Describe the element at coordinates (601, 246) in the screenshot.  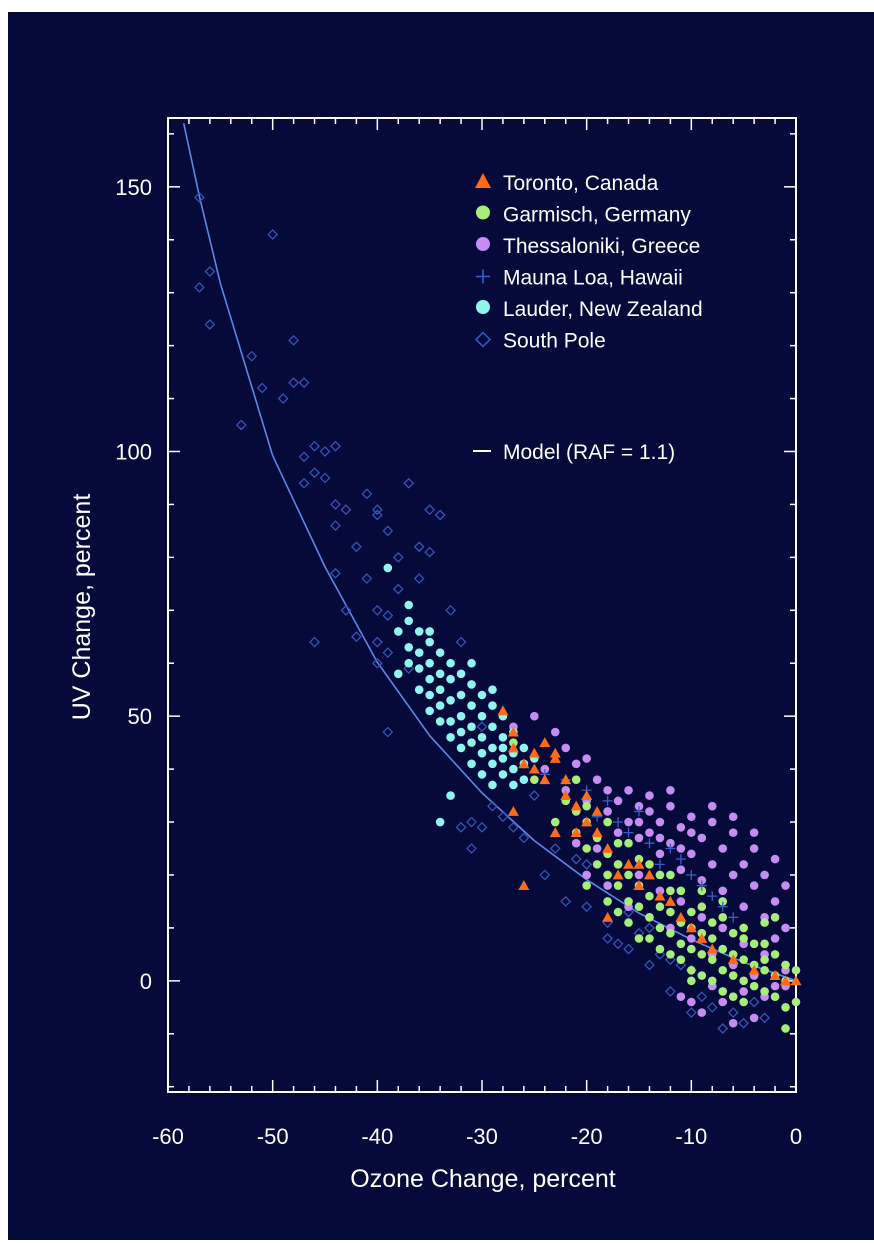
I see `legend-label: Thessaloniki, Greece` at that location.